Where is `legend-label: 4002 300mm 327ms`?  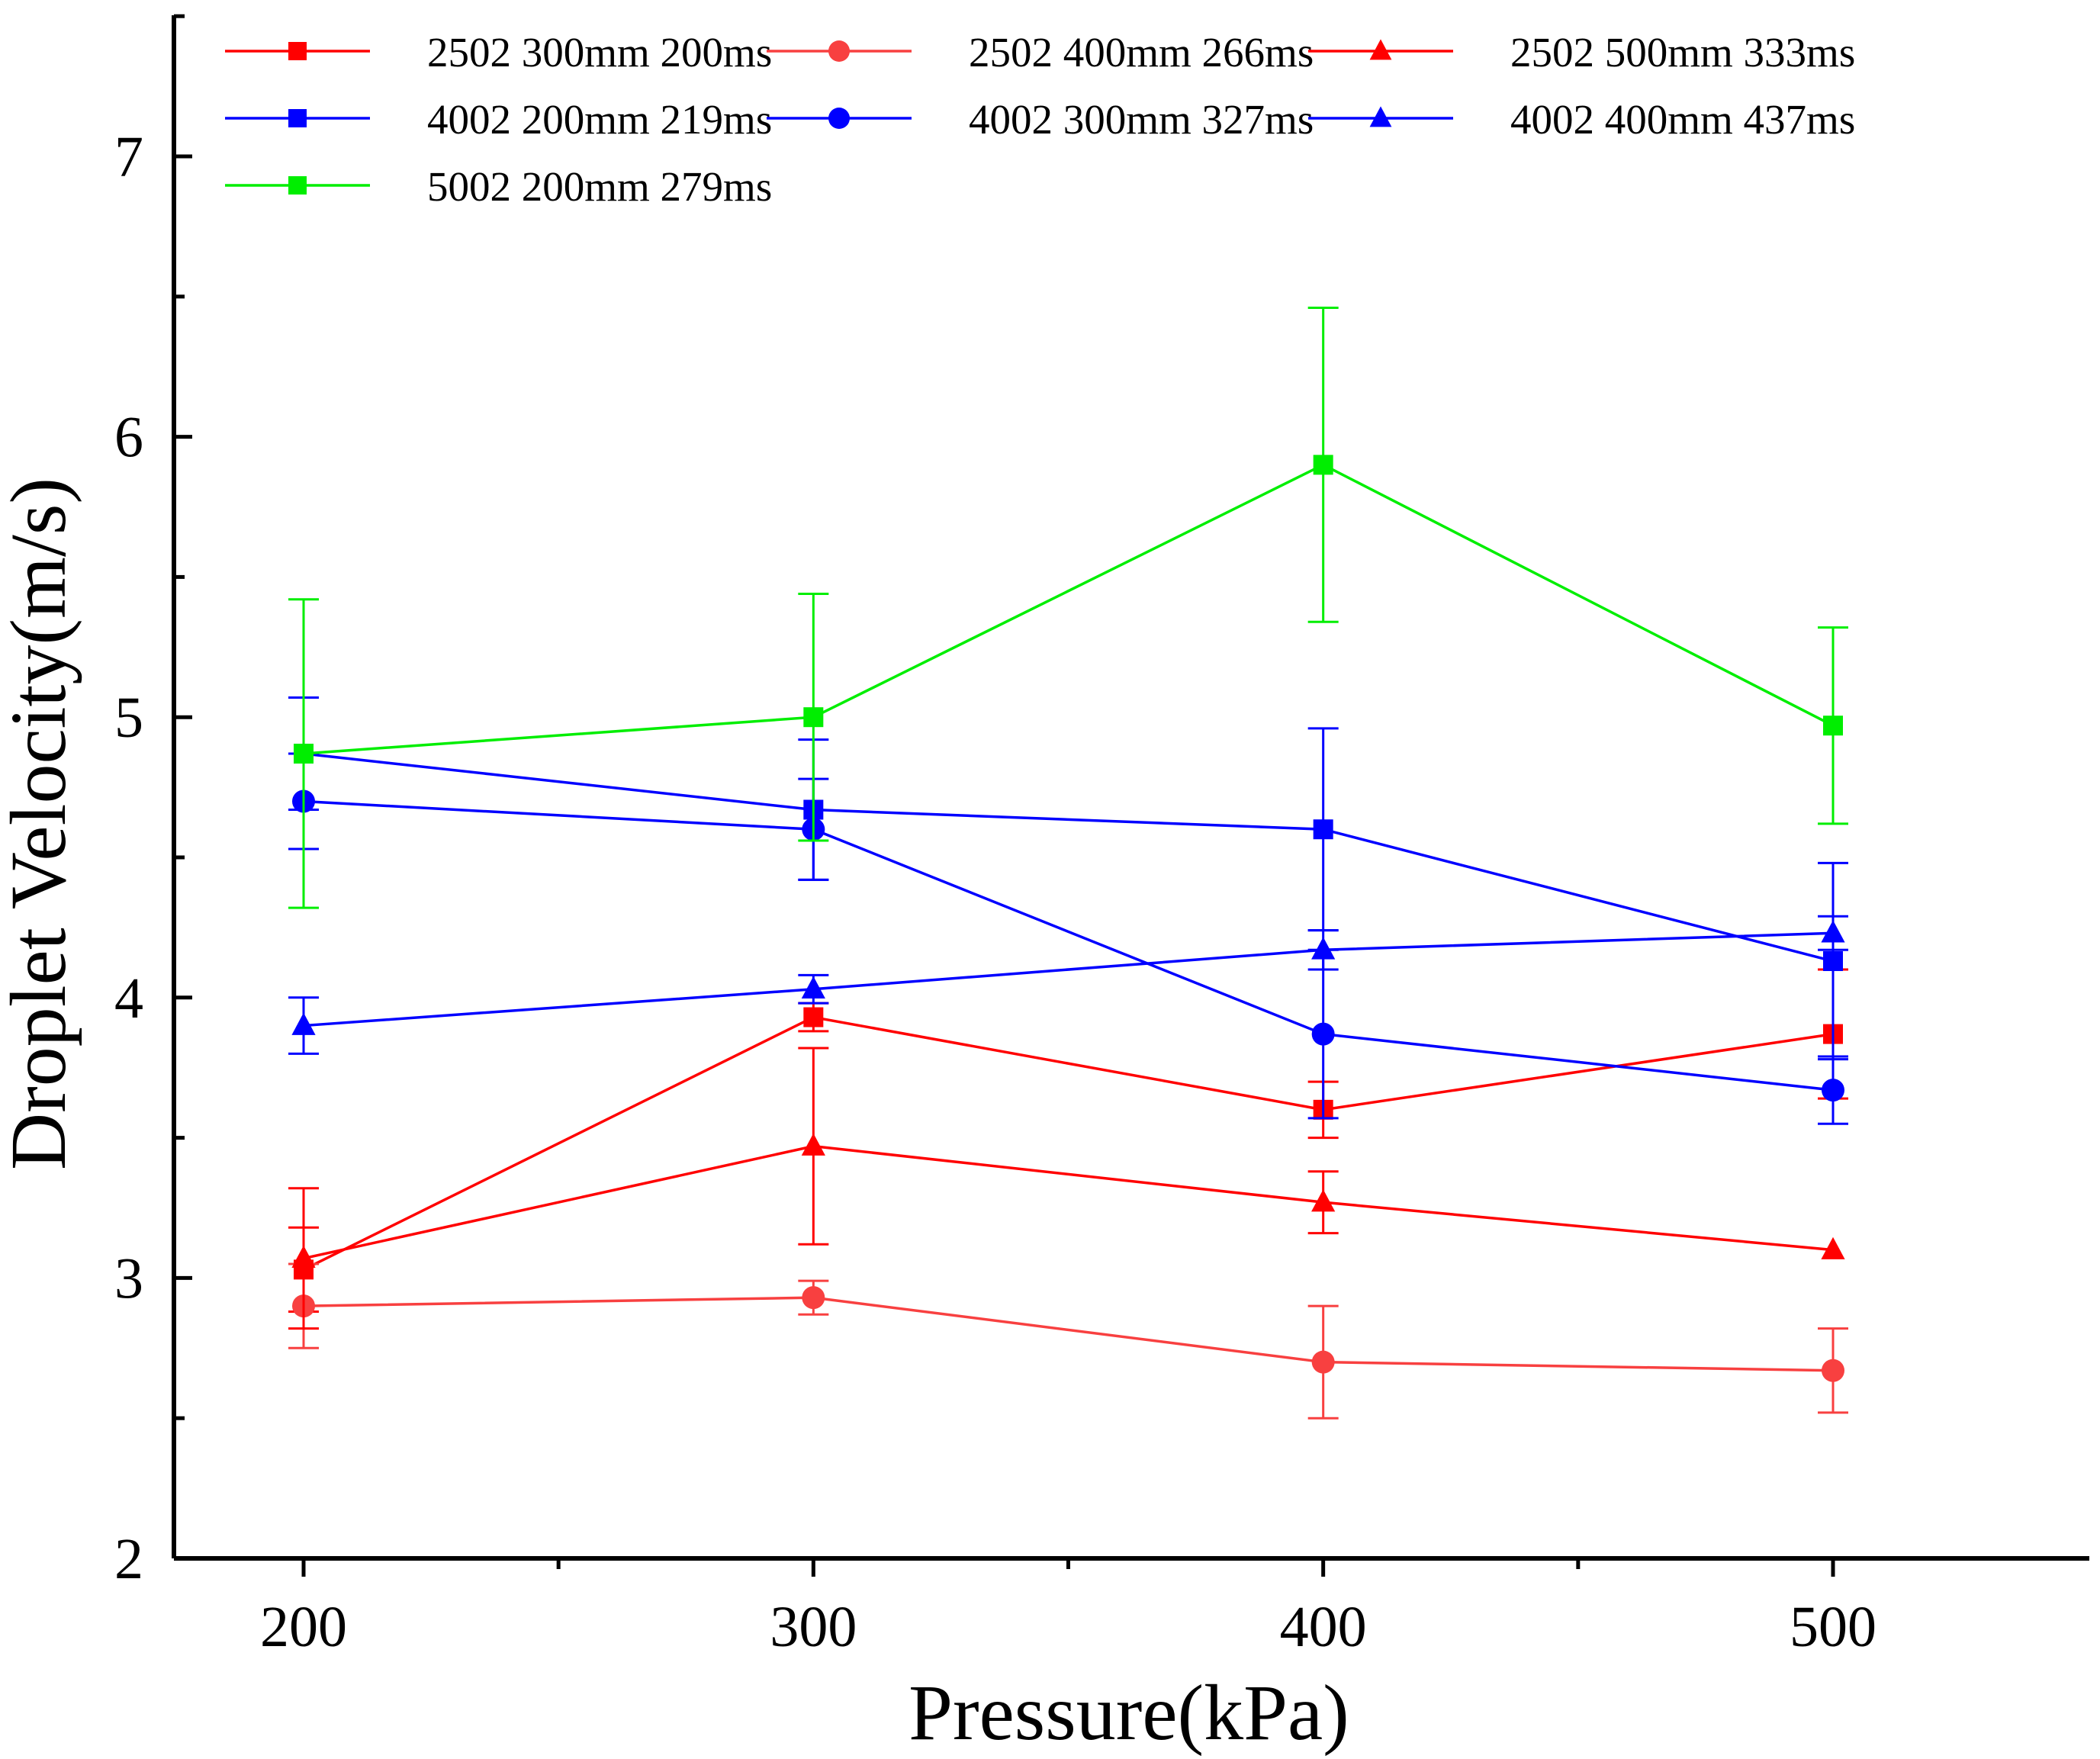
legend-label: 4002 300mm 327ms is located at coordinates (1141, 119).